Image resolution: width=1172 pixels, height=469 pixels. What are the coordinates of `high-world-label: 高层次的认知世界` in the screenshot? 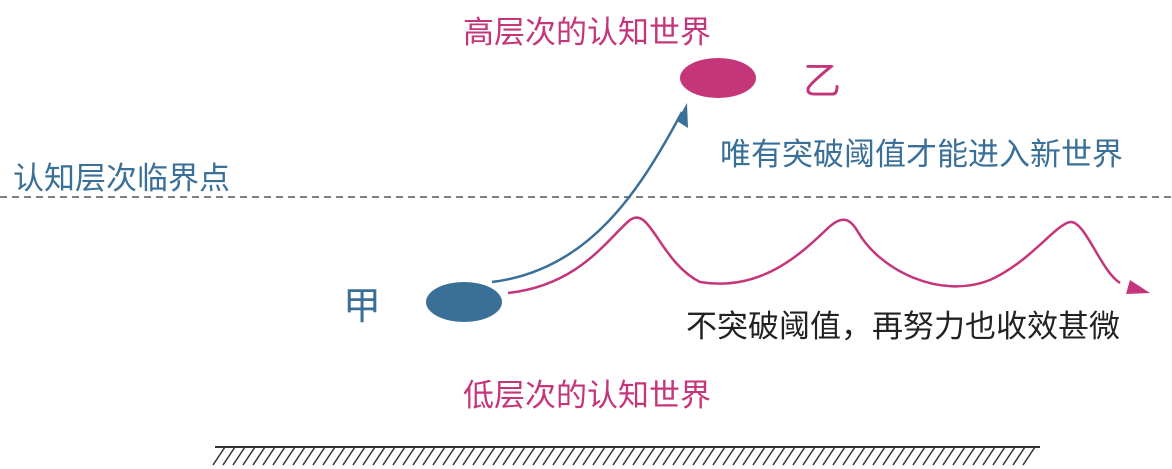 It's located at (587, 33).